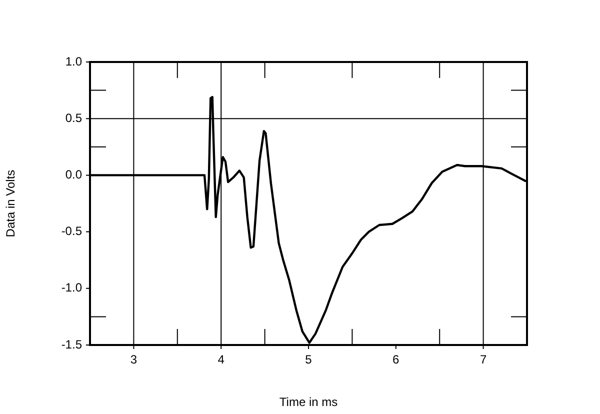 This screenshot has width=600, height=414. I want to click on x-tick-label: 6, so click(396, 359).